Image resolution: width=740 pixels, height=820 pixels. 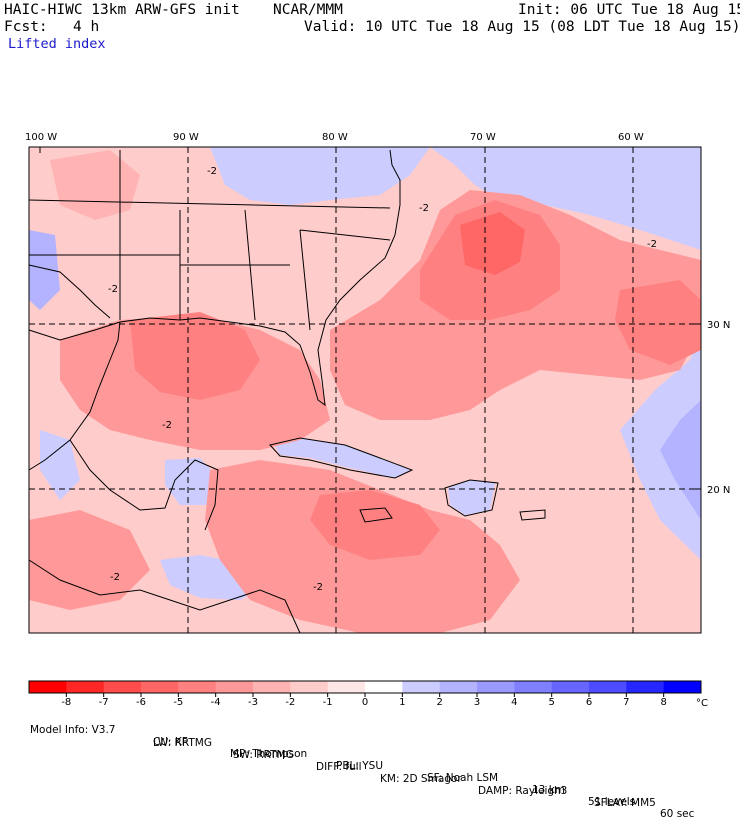 I want to click on colorbar-tick-label: 3, so click(x=477, y=702).